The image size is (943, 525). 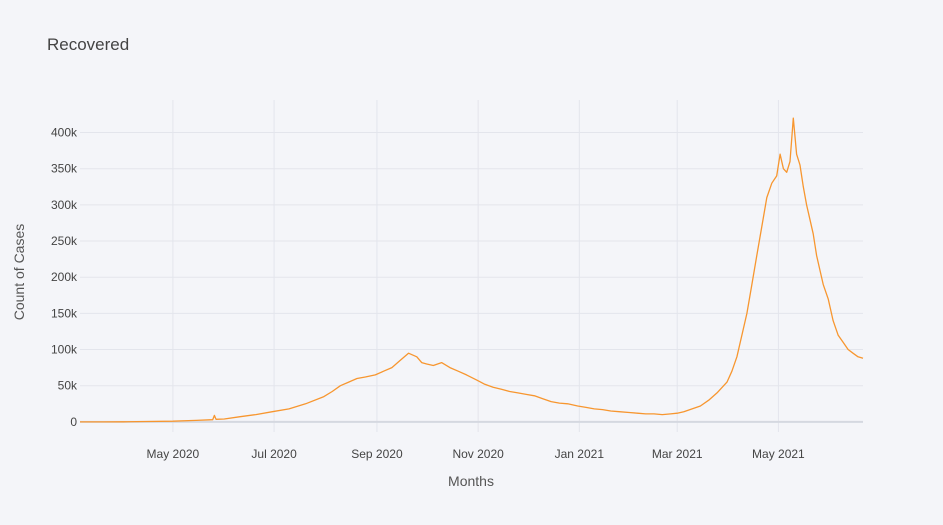 What do you see at coordinates (64, 133) in the screenshot?
I see `y-tick-label: 400k` at bounding box center [64, 133].